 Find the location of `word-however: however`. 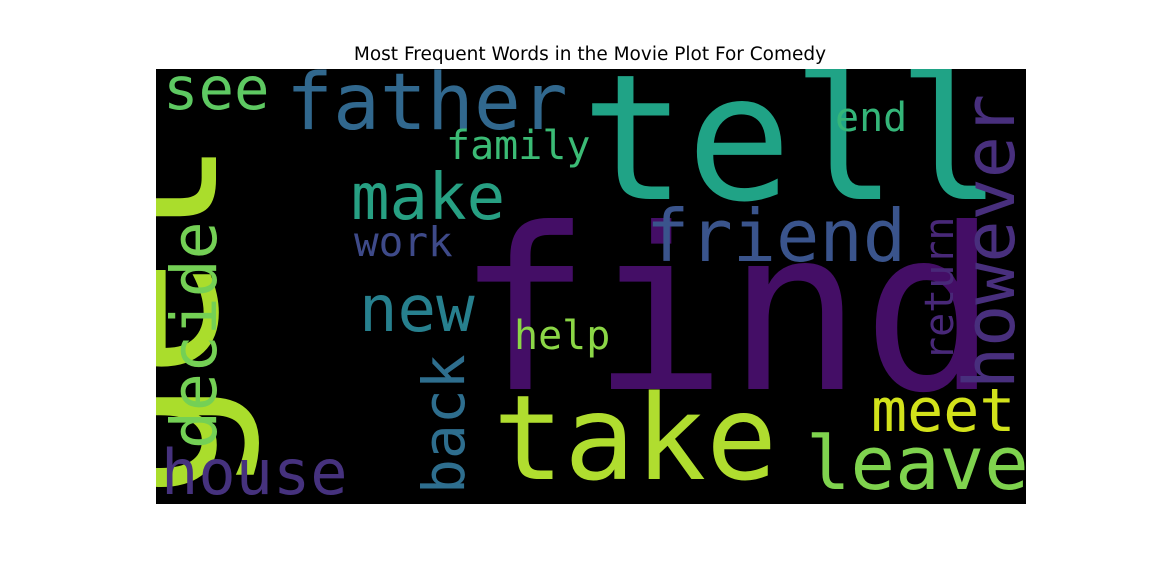

word-however: however is located at coordinates (987, 241).